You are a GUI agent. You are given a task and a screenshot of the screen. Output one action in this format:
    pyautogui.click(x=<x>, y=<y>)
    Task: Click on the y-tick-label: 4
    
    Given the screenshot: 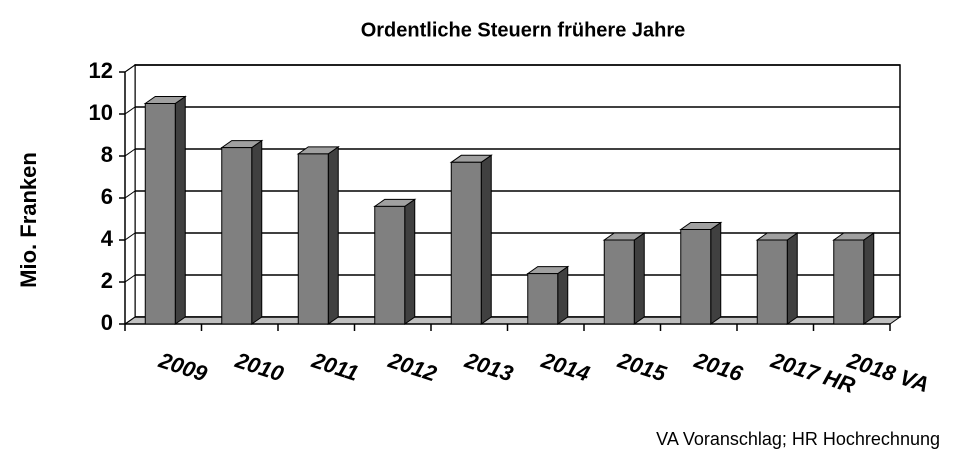 What is the action you would take?
    pyautogui.click(x=107, y=238)
    